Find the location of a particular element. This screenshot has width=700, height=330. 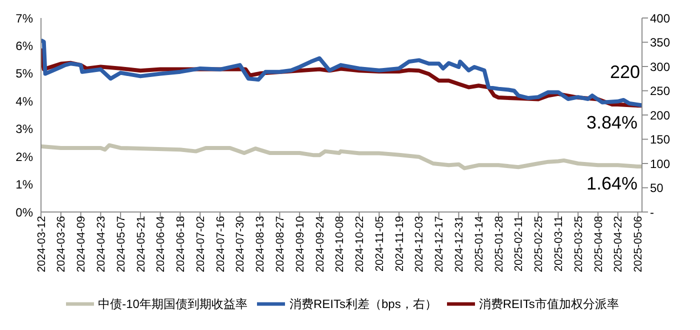

x-tick-label: 2024-12-31 is located at coordinates (460, 244).